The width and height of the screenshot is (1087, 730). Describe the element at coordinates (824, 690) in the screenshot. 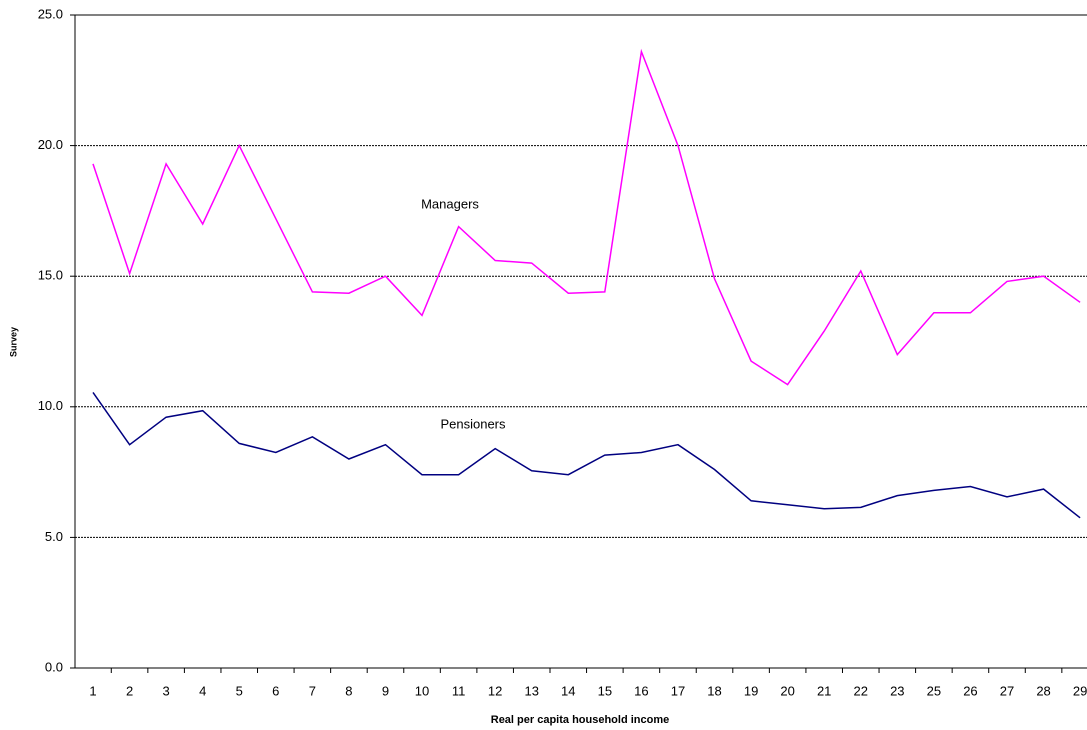

I see `x-tick-label: 21` at that location.